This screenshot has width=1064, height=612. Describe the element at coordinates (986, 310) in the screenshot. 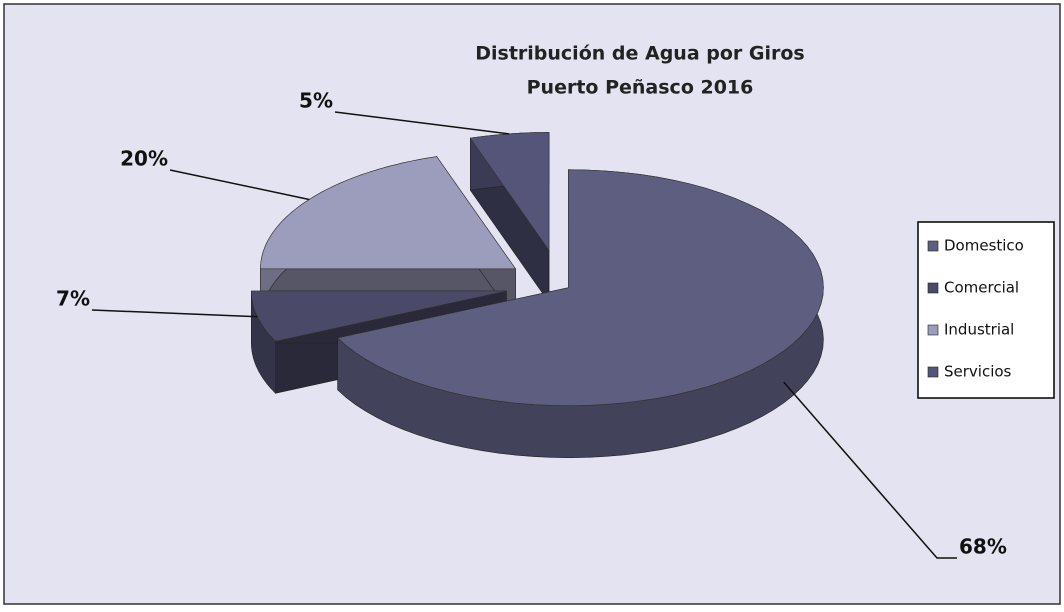

I see `legend` at that location.